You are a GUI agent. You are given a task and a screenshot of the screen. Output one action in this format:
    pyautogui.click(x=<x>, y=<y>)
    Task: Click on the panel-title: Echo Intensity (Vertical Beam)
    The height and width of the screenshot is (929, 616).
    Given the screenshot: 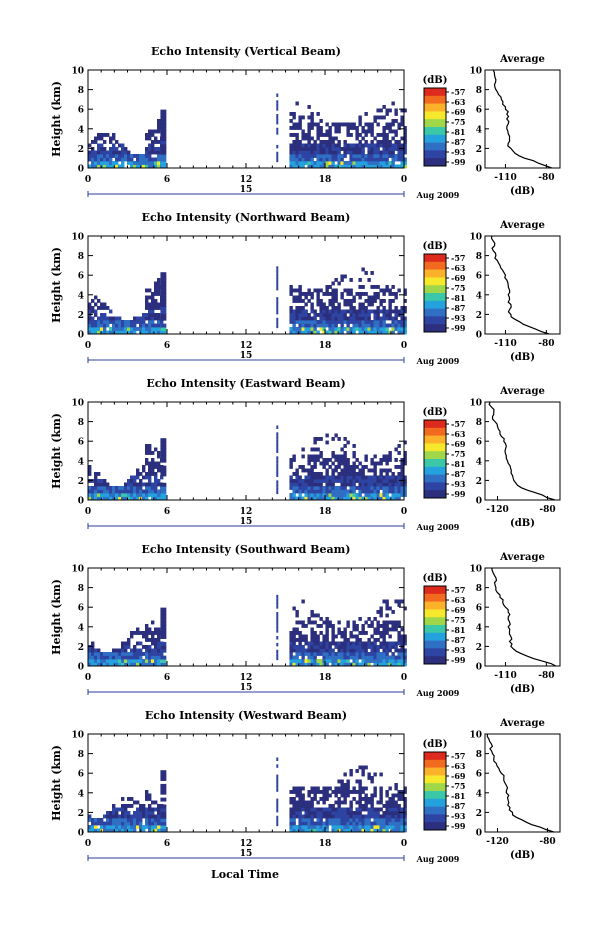 What is the action you would take?
    pyautogui.click(x=246, y=51)
    